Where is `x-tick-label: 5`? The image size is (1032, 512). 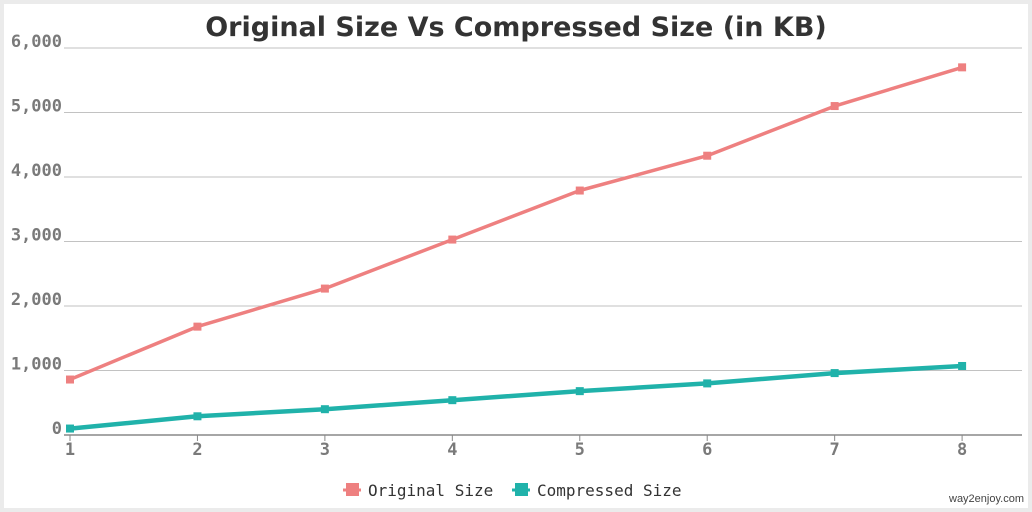 x-tick-label: 5 is located at coordinates (580, 450).